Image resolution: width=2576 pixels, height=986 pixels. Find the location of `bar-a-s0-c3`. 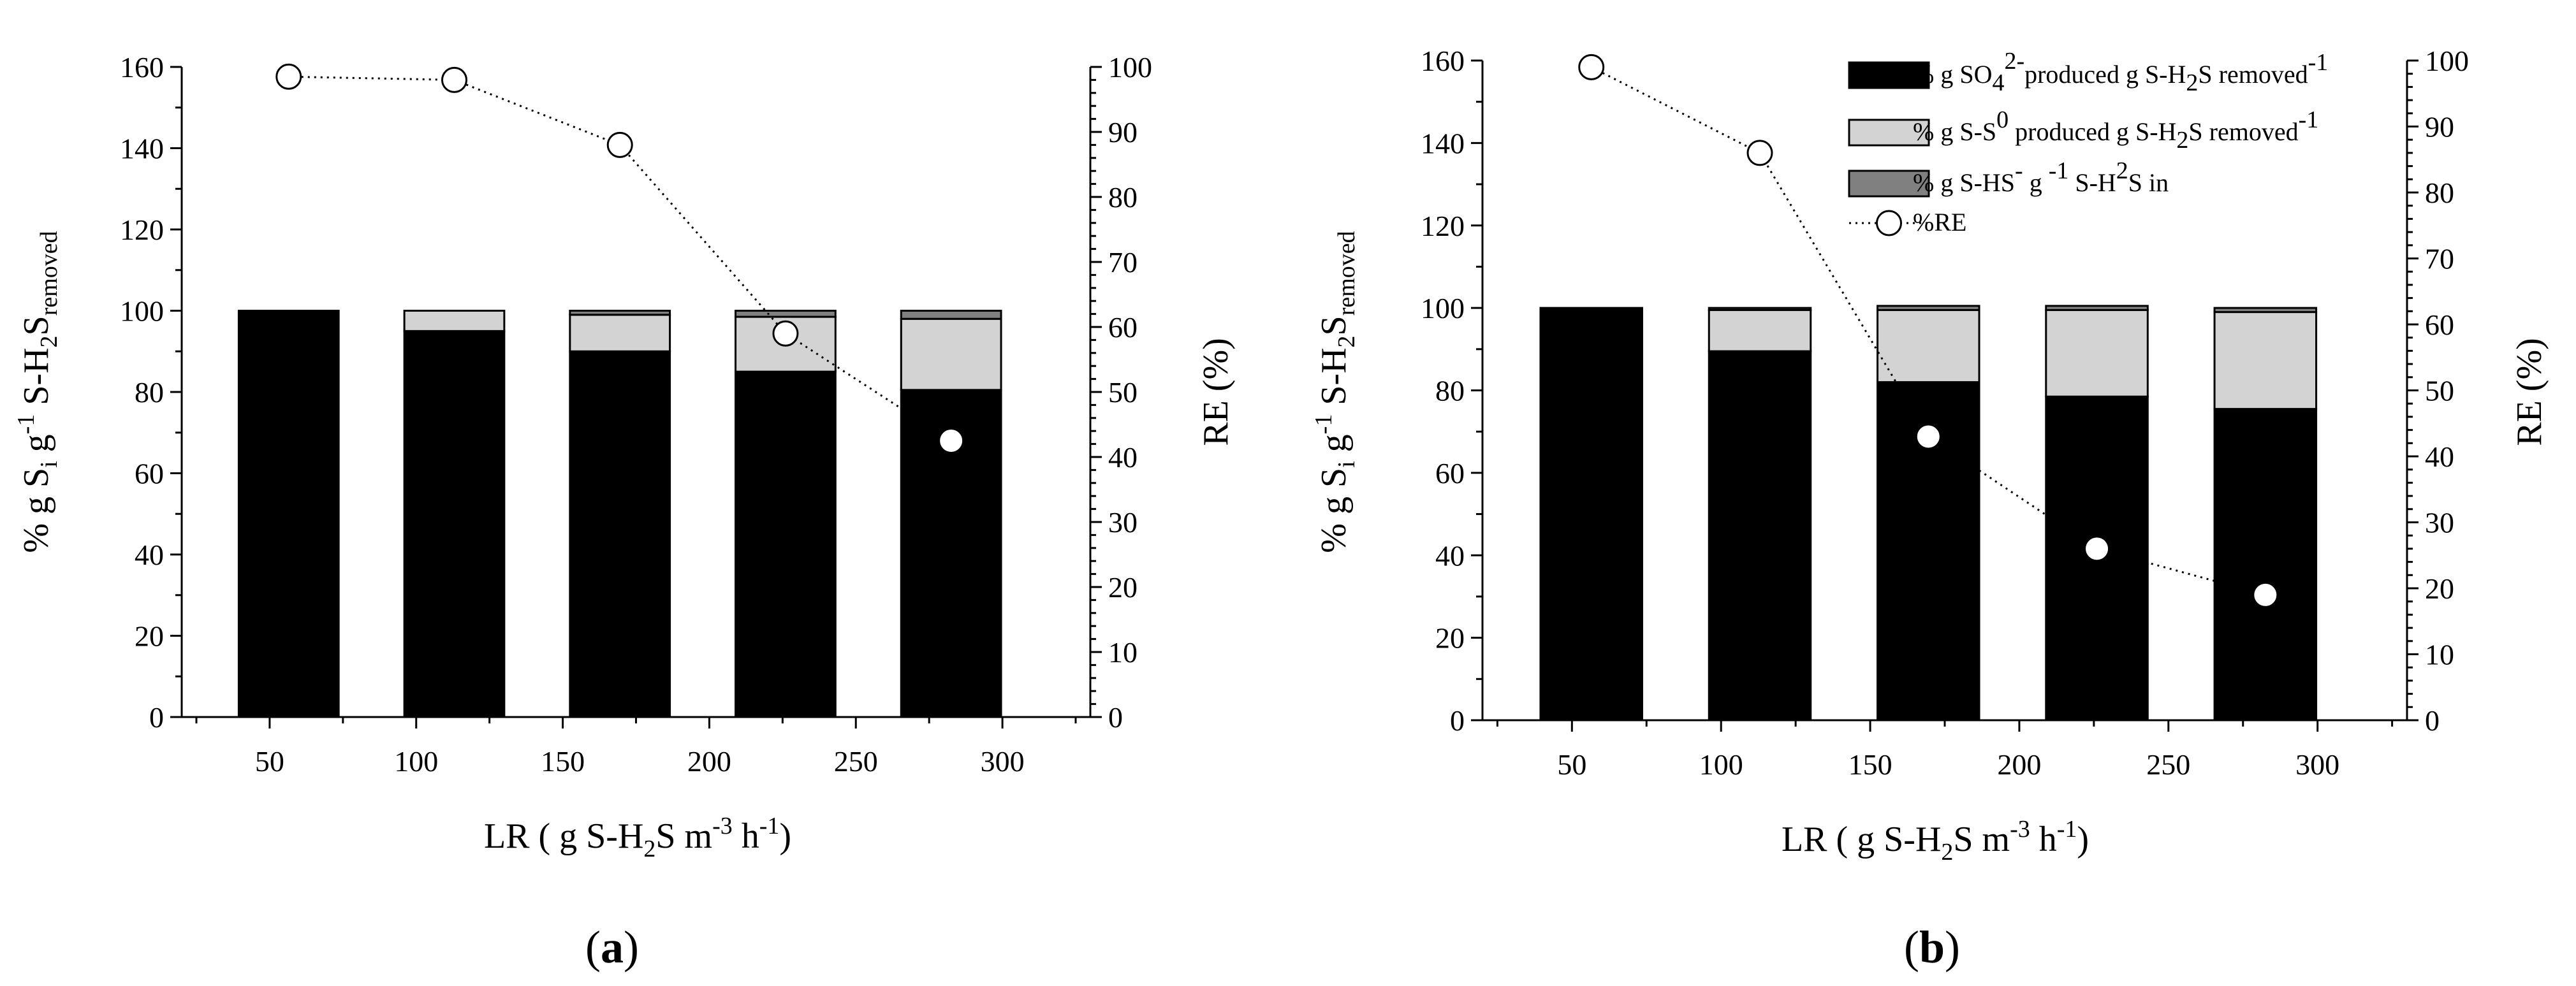

bar-a-s0-c3 is located at coordinates (786, 544).